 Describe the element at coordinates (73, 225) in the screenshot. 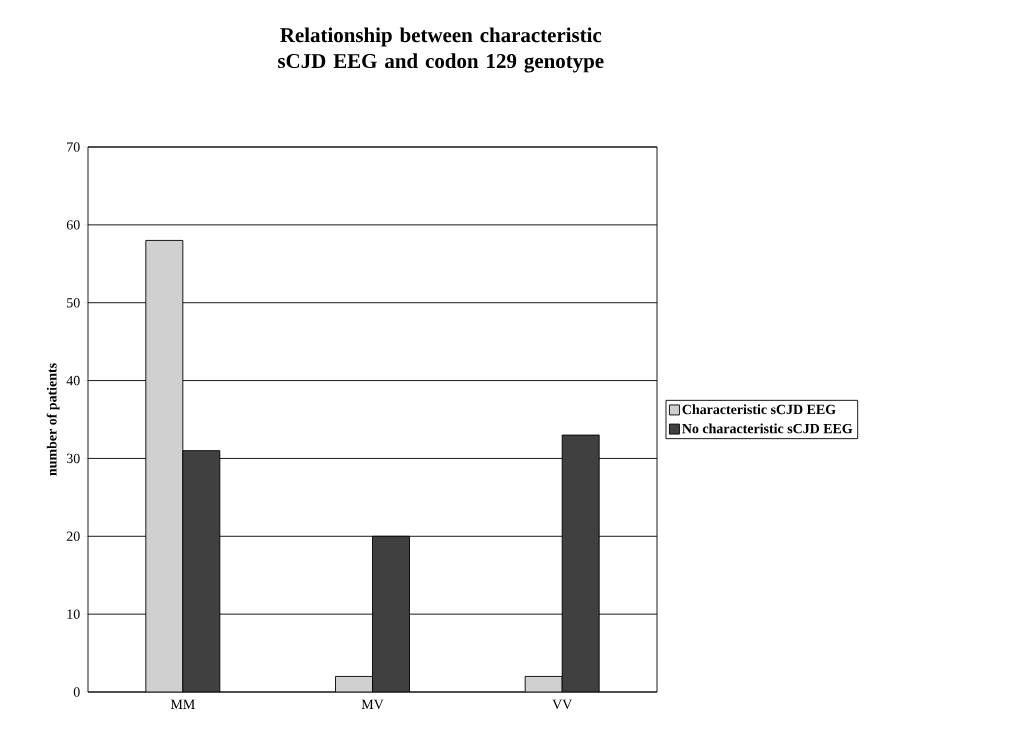

I see `y-tick-label: 60` at that location.